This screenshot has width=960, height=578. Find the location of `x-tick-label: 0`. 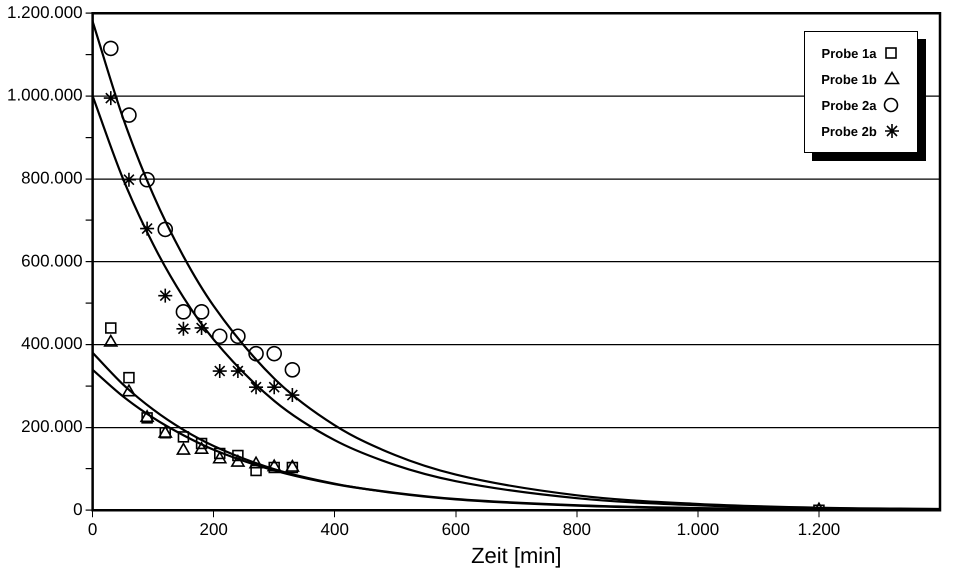

x-tick-label: 0 is located at coordinates (93, 530).